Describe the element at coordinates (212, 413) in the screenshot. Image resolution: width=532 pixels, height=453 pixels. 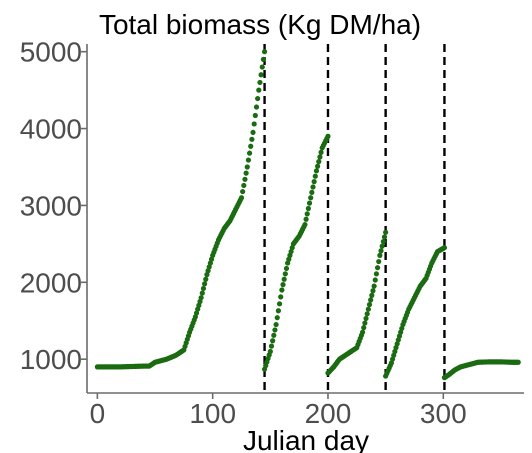
I see `x-tick-label: 100` at that location.